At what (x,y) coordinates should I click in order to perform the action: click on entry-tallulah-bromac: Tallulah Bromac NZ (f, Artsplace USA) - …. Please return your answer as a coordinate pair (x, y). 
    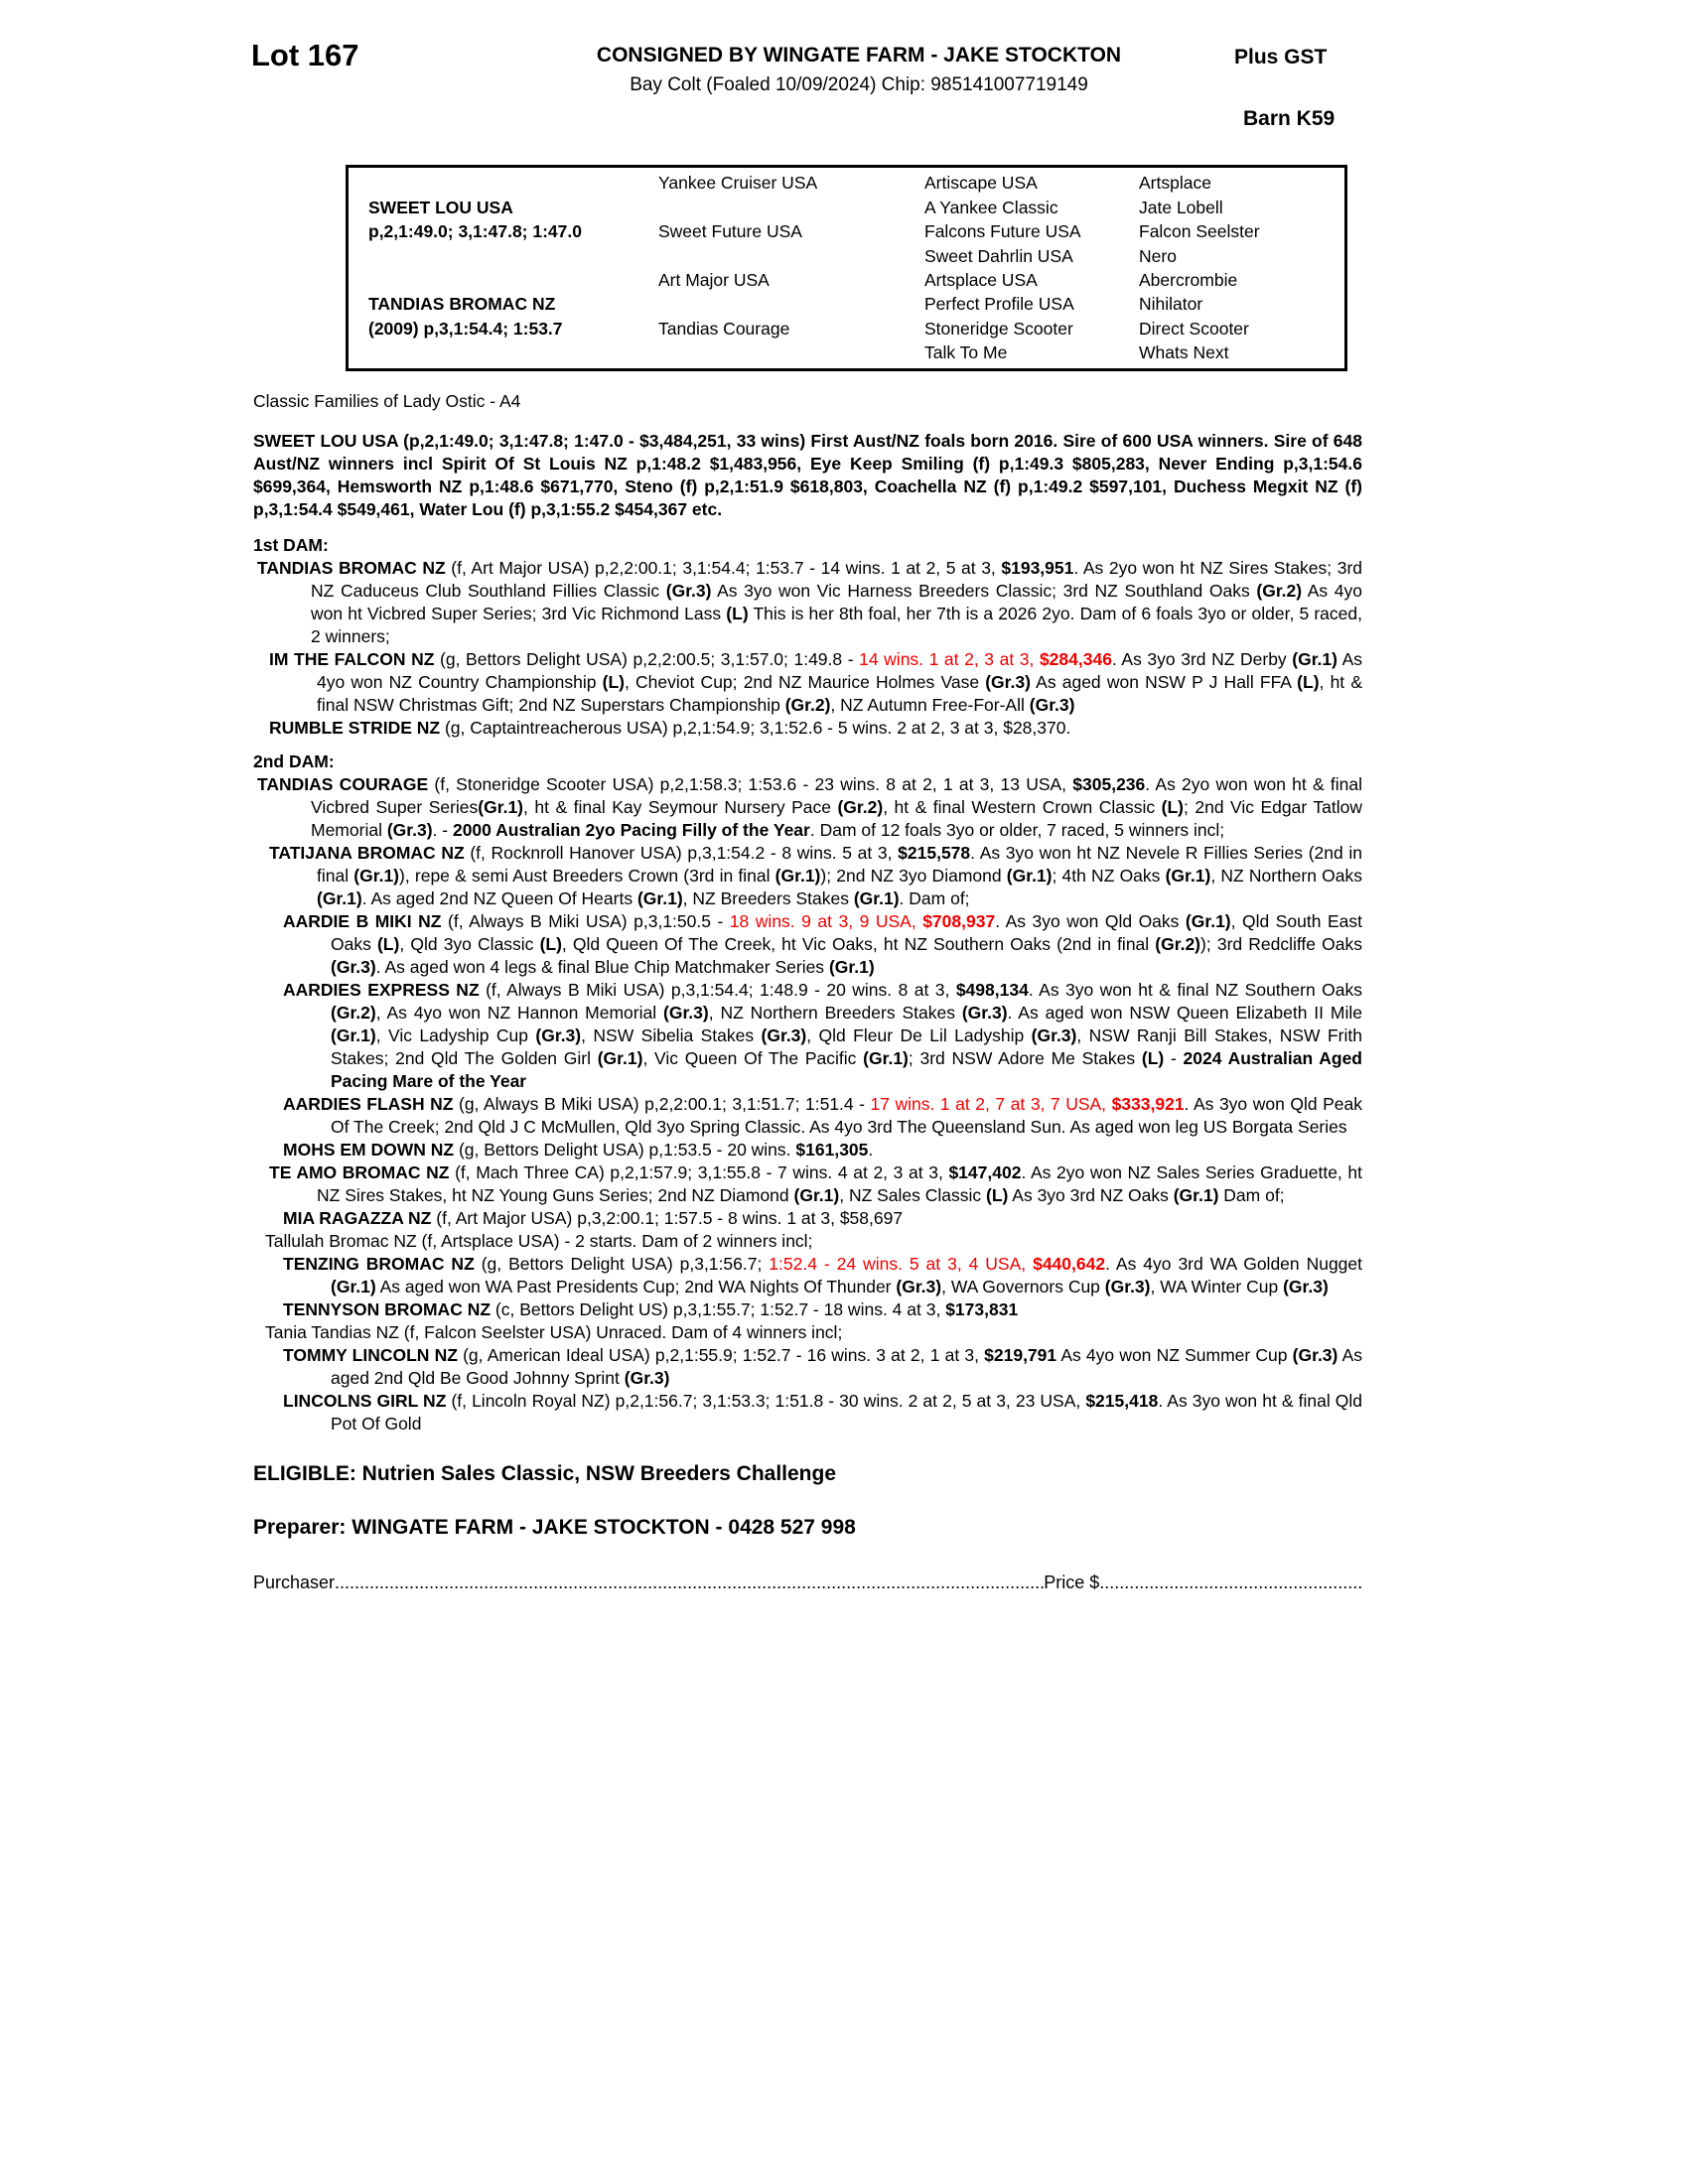
    Looking at the image, I should click on (539, 1241).